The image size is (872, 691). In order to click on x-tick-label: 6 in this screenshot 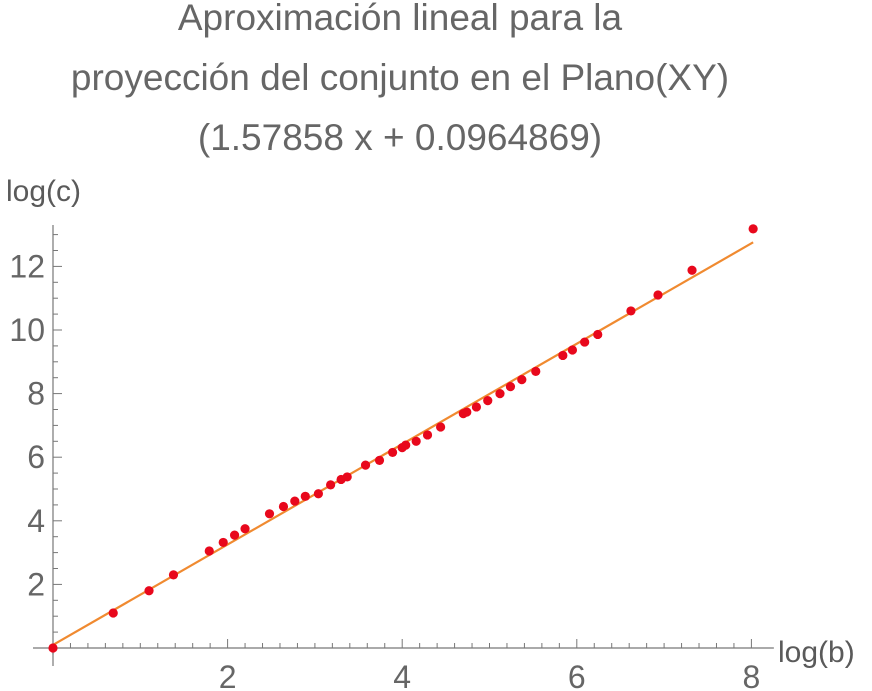, I will do `click(577, 675)`.